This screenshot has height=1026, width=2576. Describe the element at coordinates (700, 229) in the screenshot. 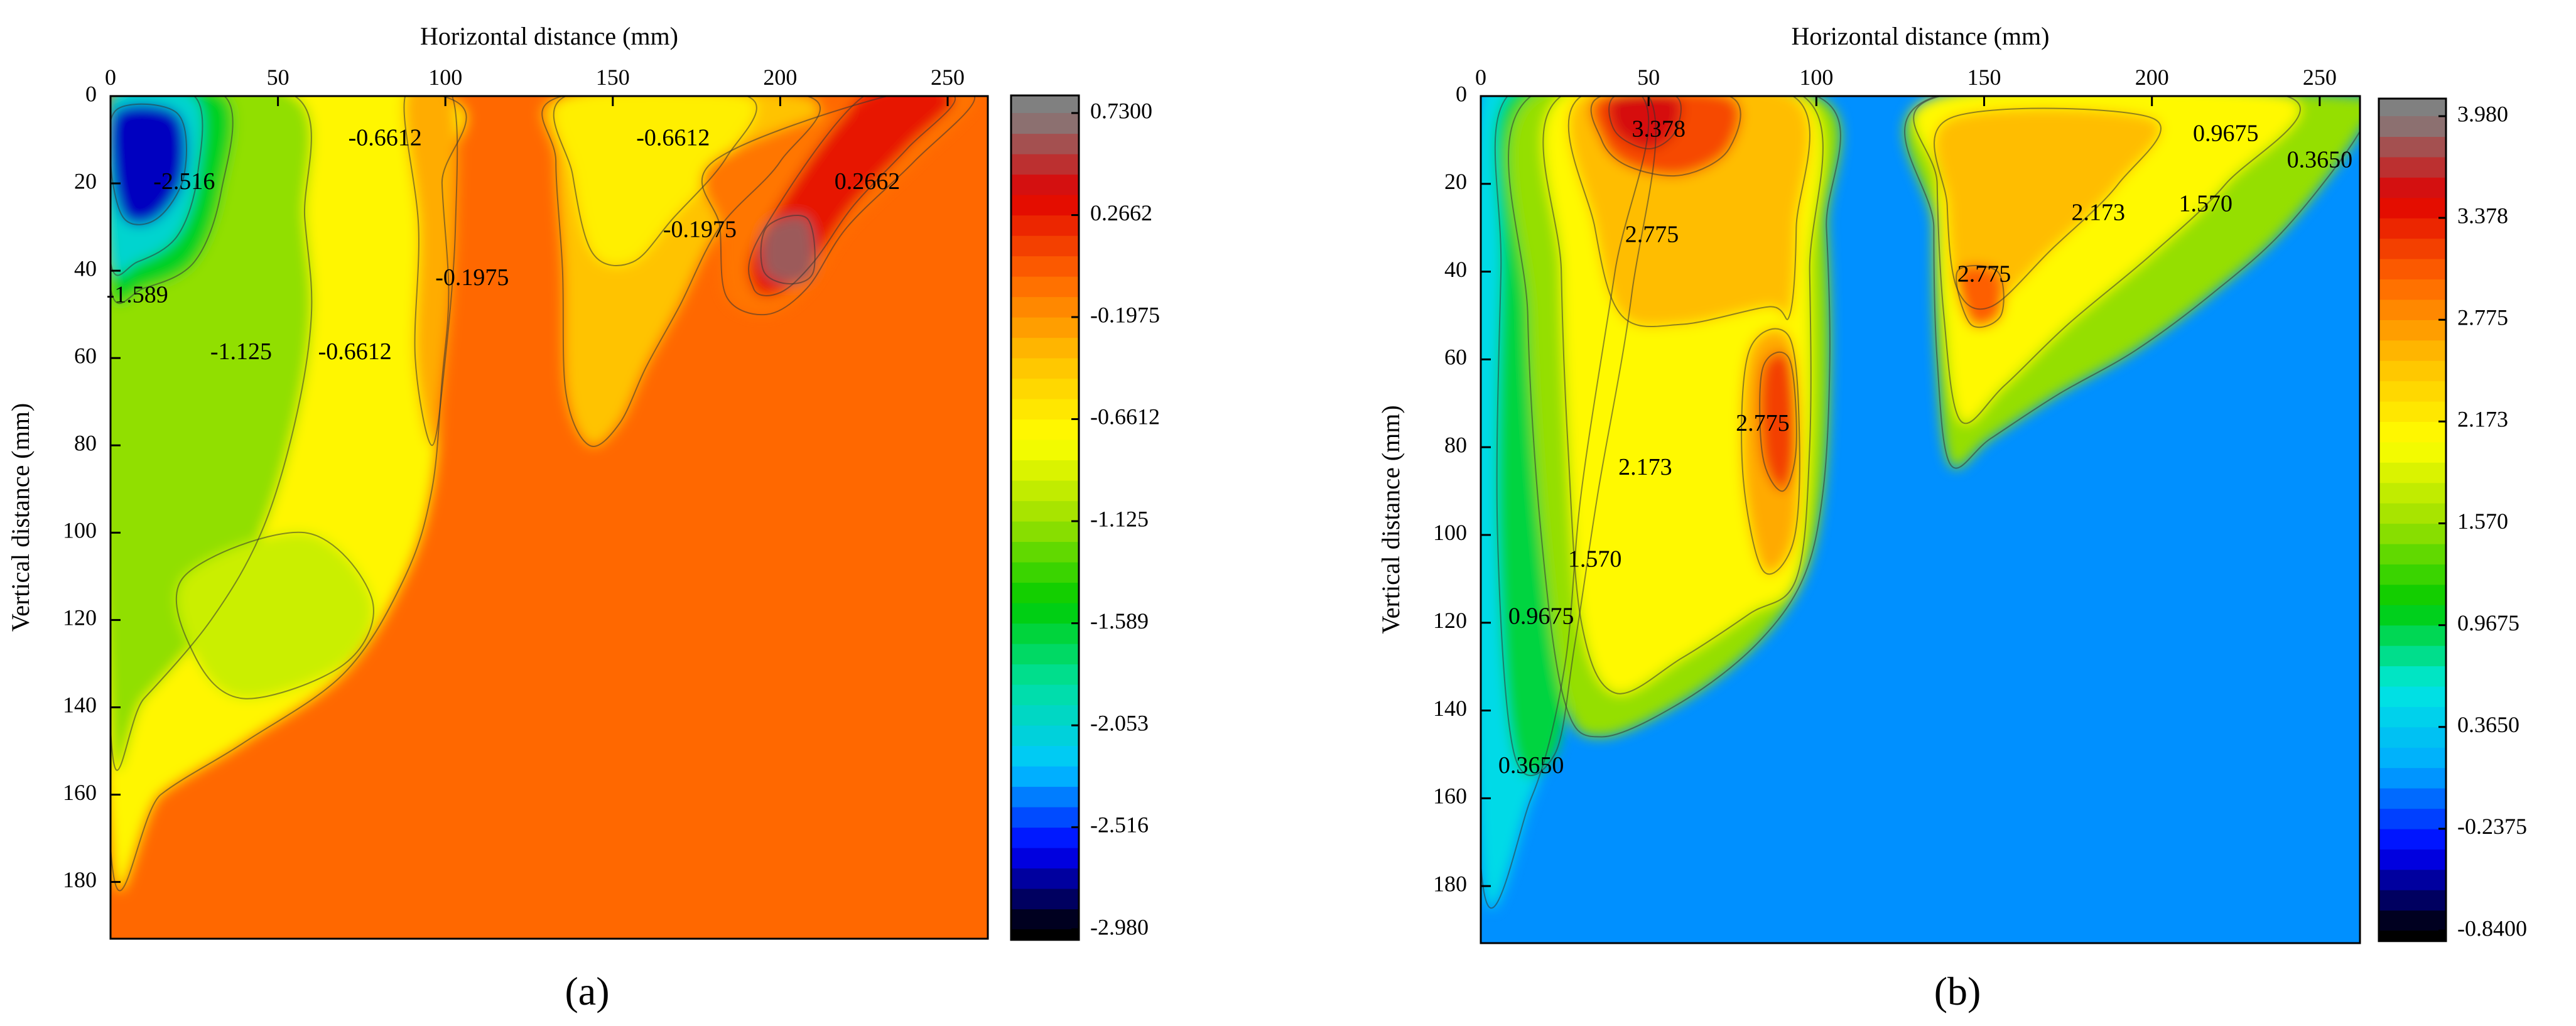

I see `contour-label: -0.1975` at that location.